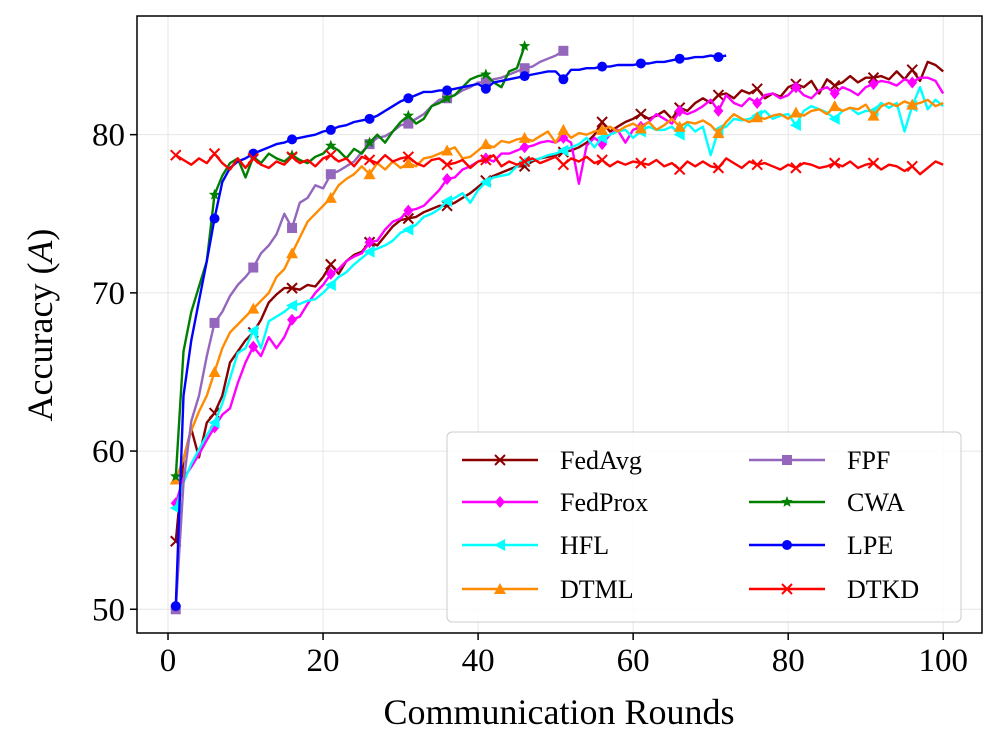 The height and width of the screenshot is (748, 997). What do you see at coordinates (555, 502) in the screenshot?
I see `legend-item-fedprox: FedProx` at bounding box center [555, 502].